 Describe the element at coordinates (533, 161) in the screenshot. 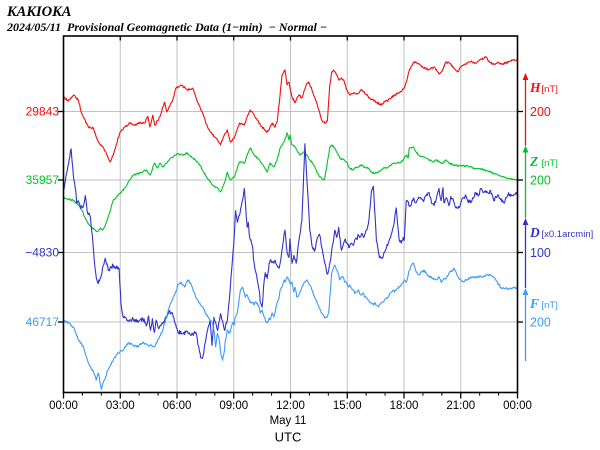

I see `series-letter-Z: Z` at that location.